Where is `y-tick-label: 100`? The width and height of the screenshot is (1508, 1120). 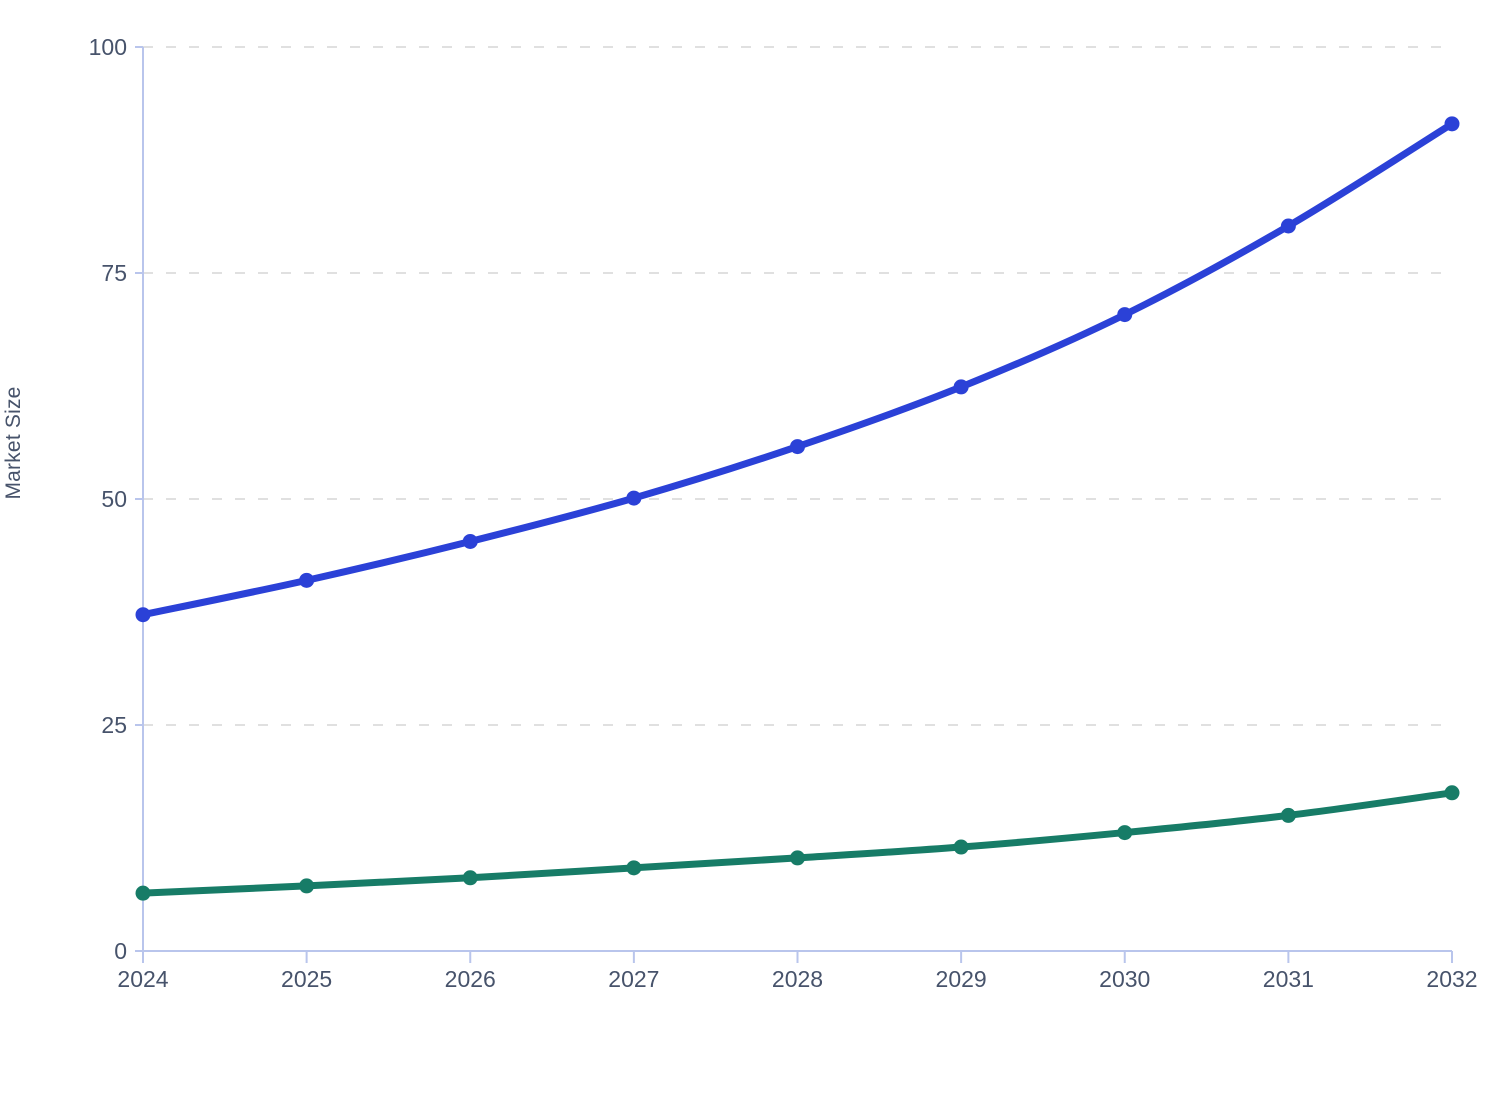
y-tick-label: 100 is located at coordinates (108, 47).